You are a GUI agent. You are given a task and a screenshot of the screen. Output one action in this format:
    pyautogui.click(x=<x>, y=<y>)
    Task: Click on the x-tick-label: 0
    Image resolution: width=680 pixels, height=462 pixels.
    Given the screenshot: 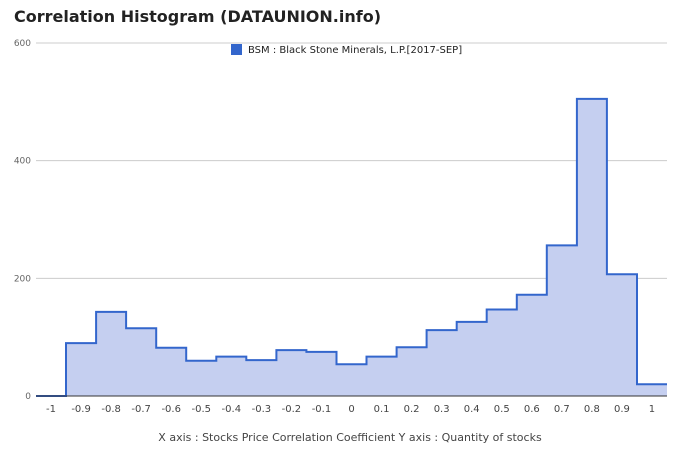 What is the action you would take?
    pyautogui.click(x=351, y=409)
    